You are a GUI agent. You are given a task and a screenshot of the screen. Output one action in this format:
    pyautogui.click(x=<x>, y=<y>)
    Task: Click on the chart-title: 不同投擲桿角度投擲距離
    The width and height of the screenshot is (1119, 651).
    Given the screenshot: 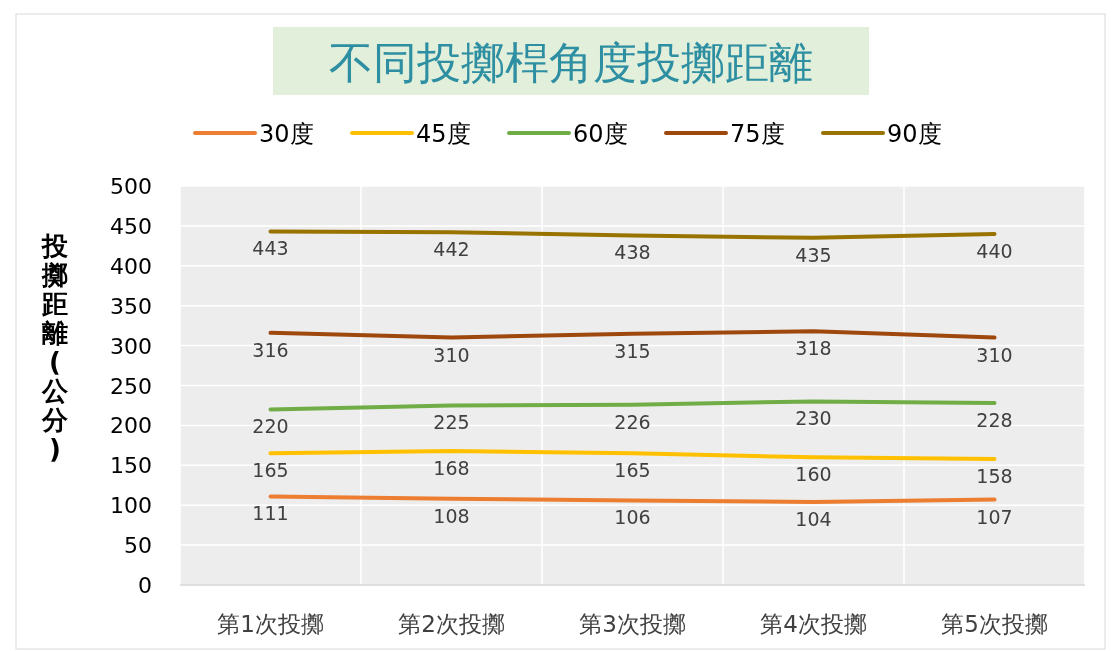 What is the action you would take?
    pyautogui.click(x=571, y=62)
    